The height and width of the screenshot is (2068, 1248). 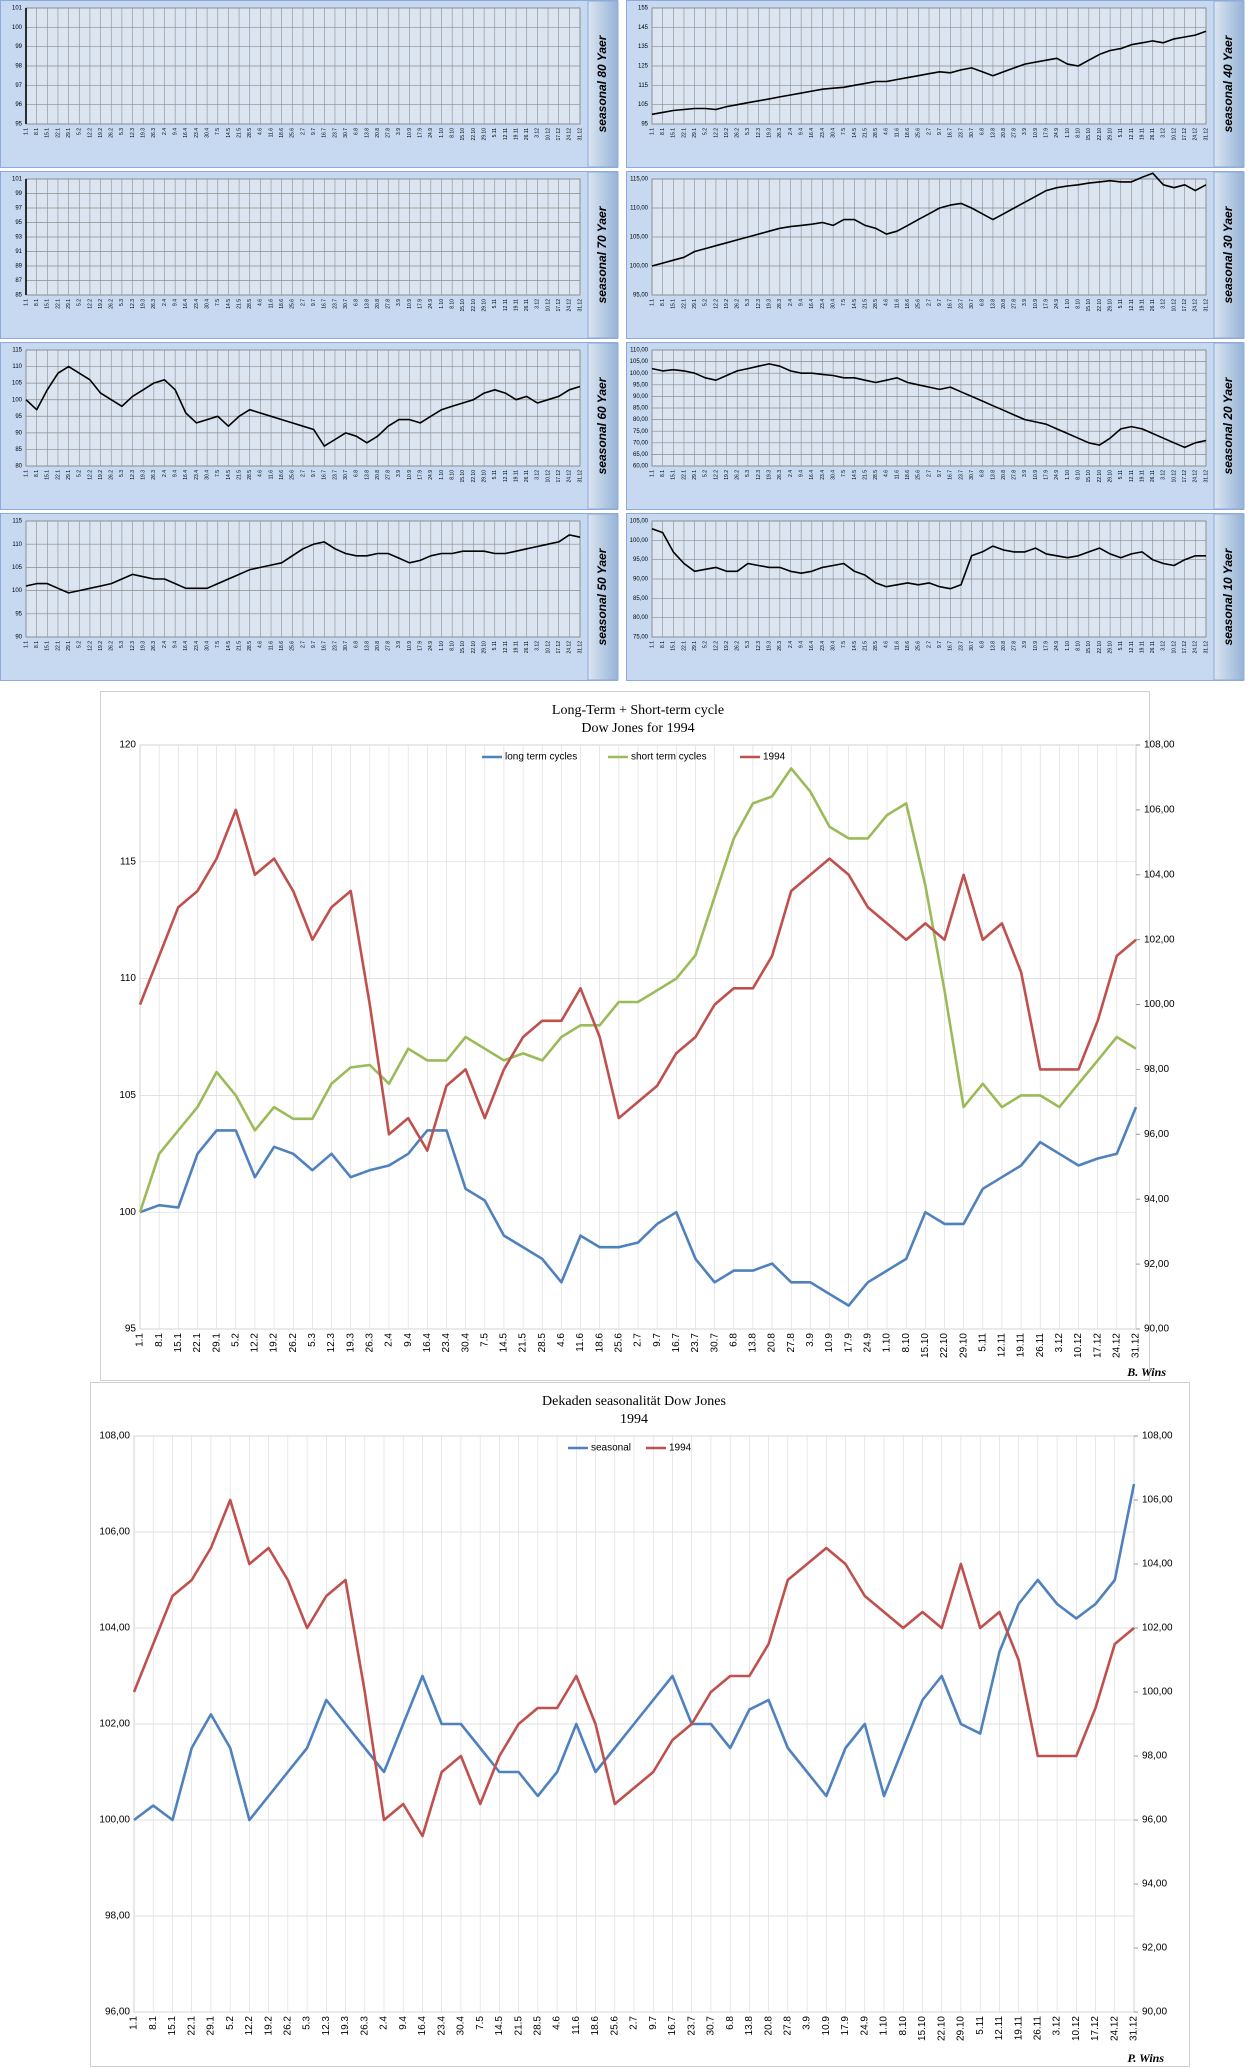 I want to click on x-tick-label: 29.10, so click(x=961, y=2028).